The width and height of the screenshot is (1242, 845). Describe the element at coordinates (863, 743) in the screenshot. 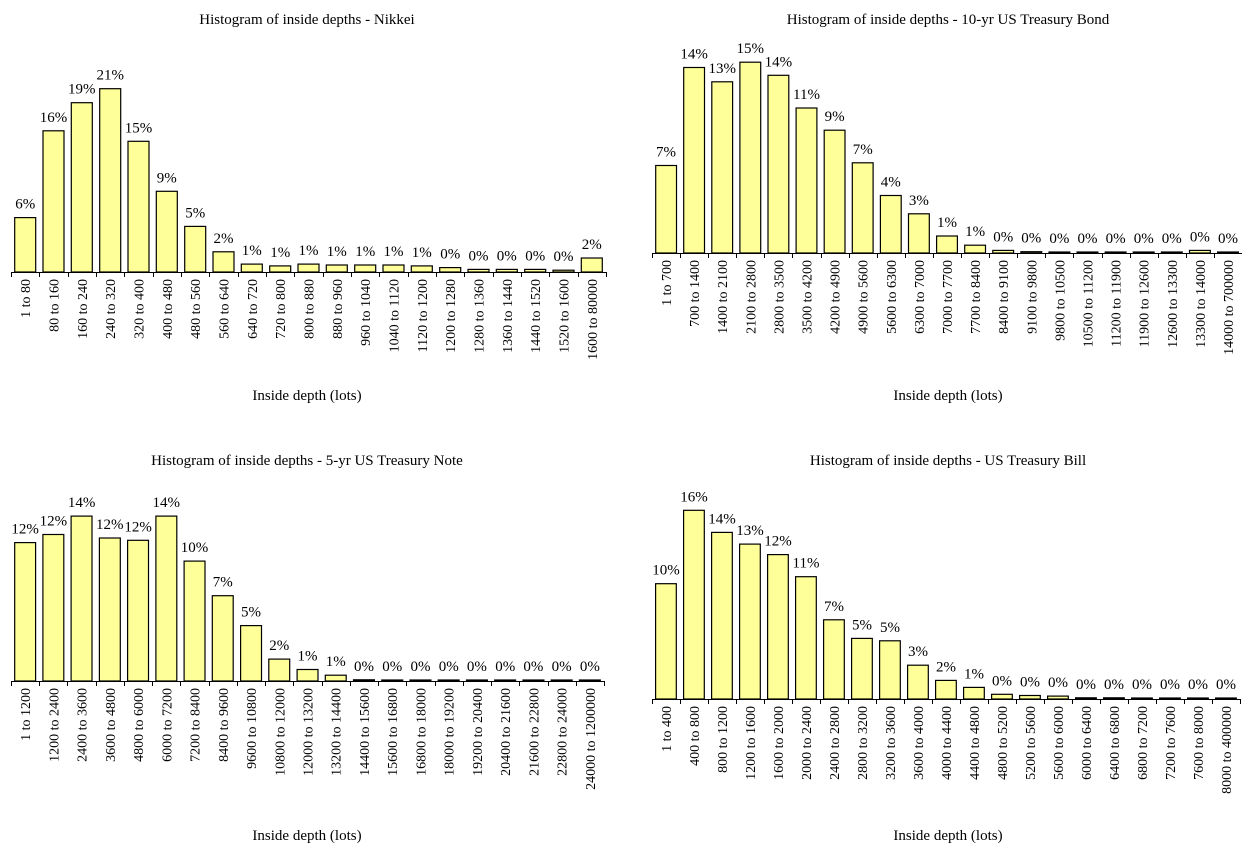

I see `category-label: 2800 to 3200` at that location.